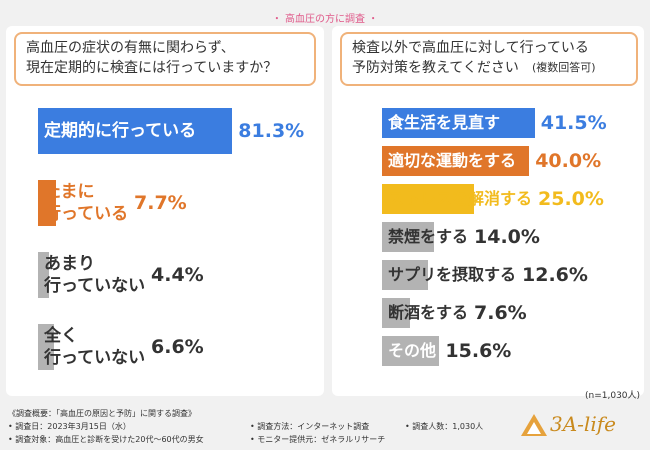 The image size is (650, 450). Describe the element at coordinates (534, 425) in the screenshot. I see `logo-mark` at that location.